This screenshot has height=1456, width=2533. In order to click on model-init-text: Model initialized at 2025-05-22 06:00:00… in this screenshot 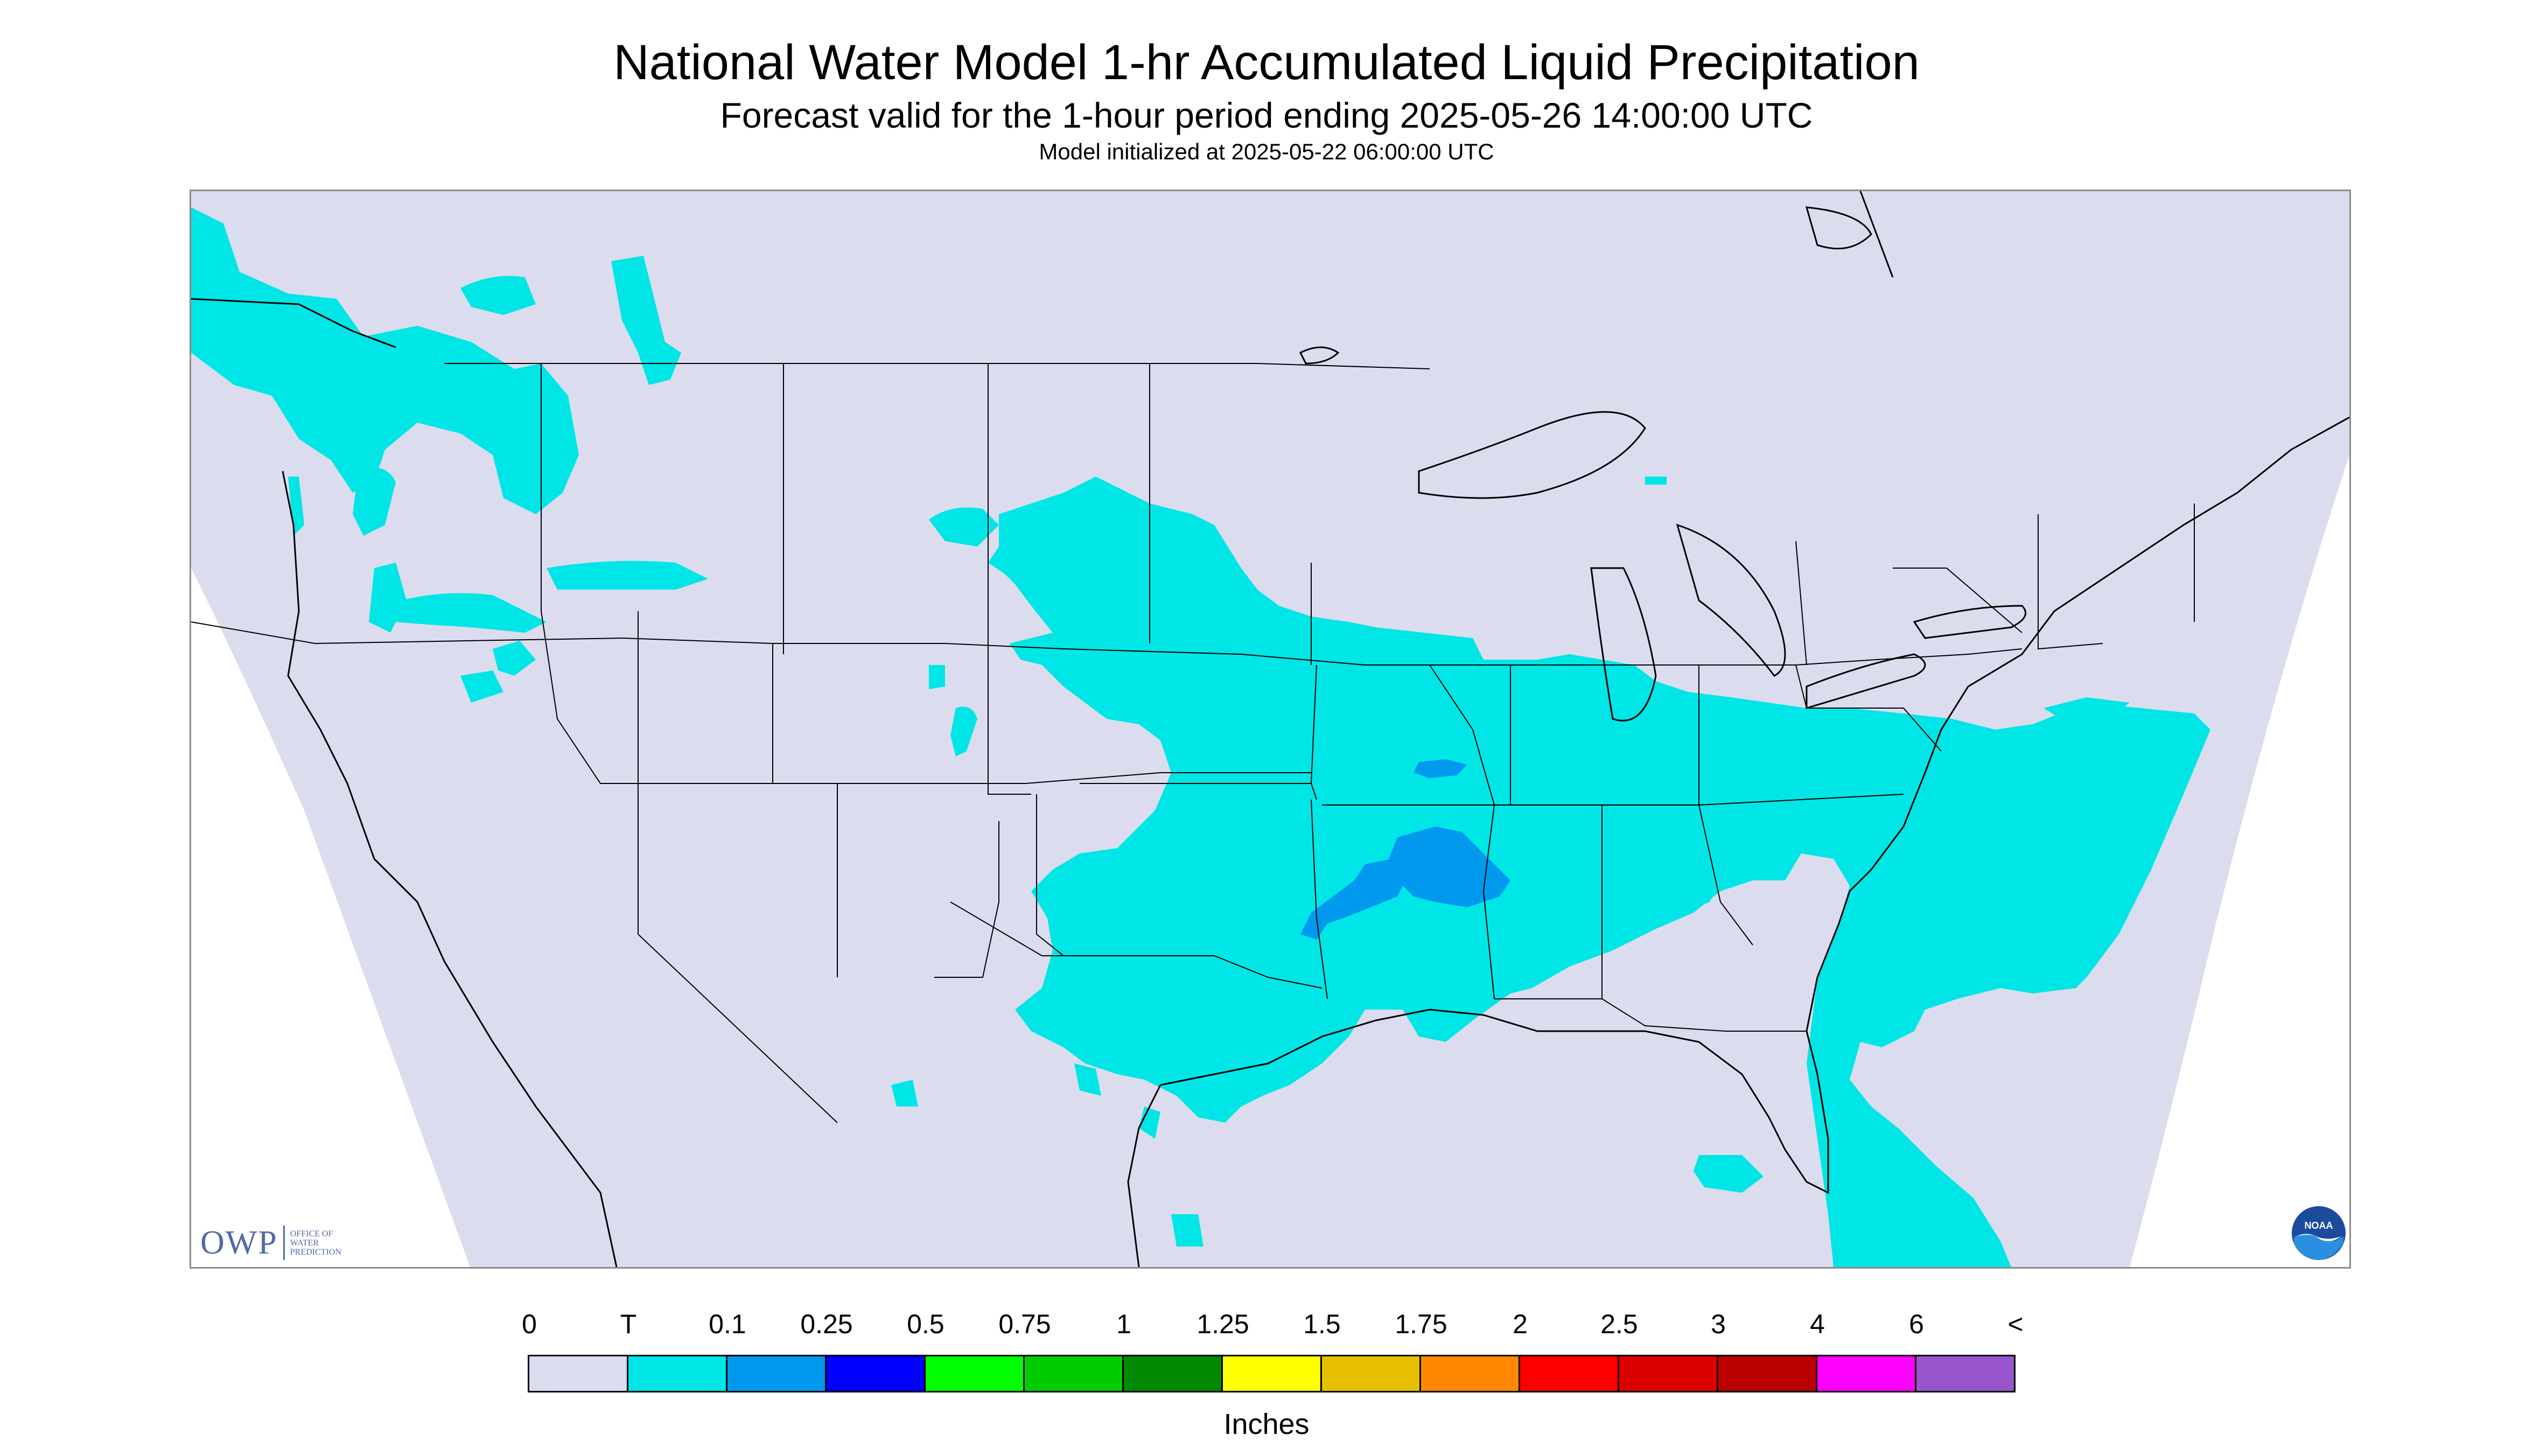, I will do `click(1266, 151)`.